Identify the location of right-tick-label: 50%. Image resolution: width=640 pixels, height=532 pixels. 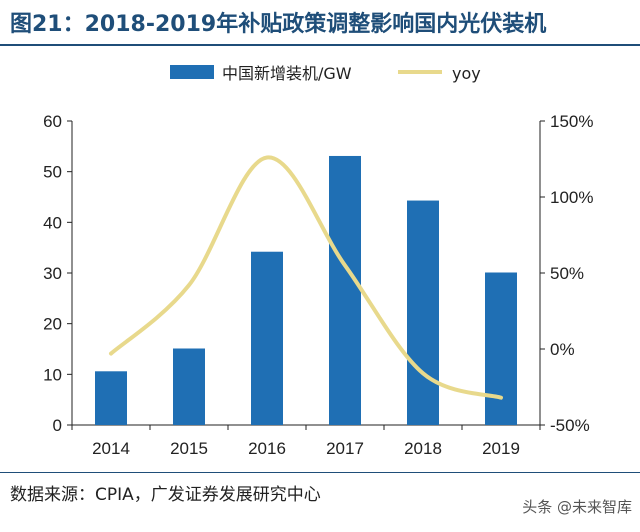
(567, 273).